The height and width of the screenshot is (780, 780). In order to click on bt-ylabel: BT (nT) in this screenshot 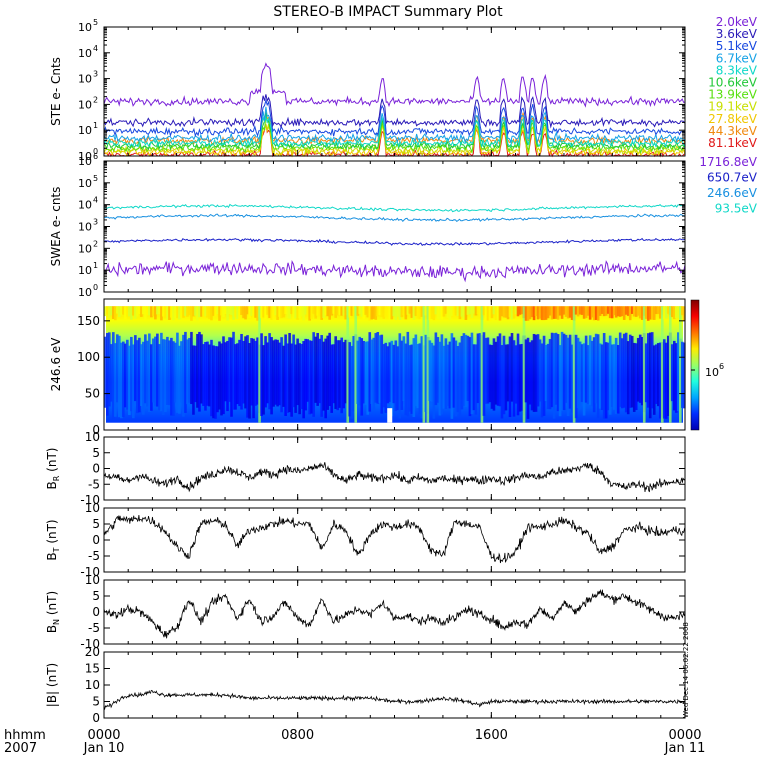, I will do `click(53, 539)`.